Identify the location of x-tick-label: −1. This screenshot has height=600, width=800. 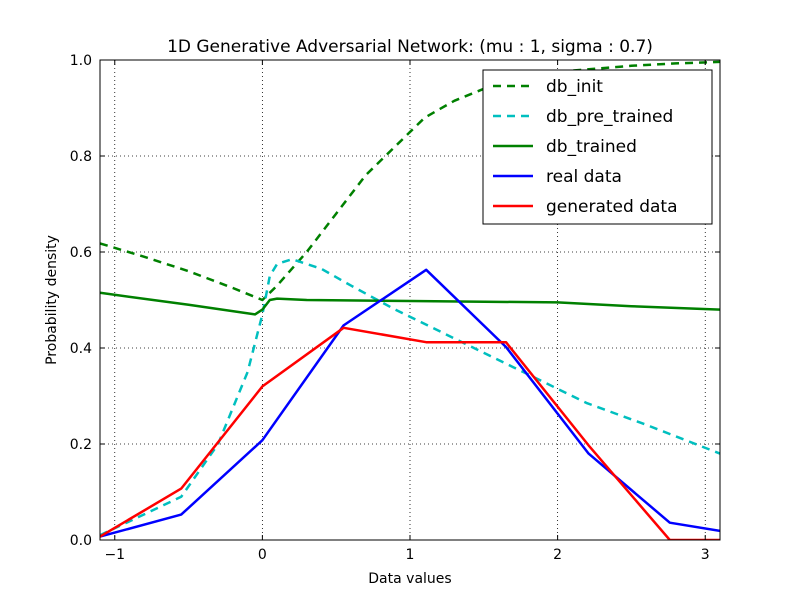
(114, 555).